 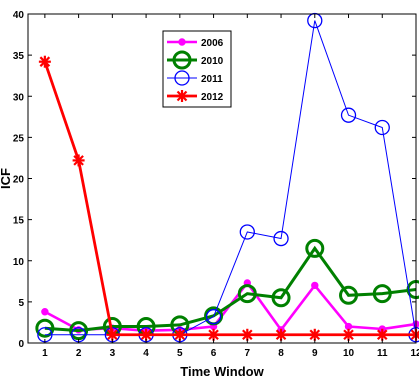 I want to click on legend-label: 2010, so click(x=212, y=61).